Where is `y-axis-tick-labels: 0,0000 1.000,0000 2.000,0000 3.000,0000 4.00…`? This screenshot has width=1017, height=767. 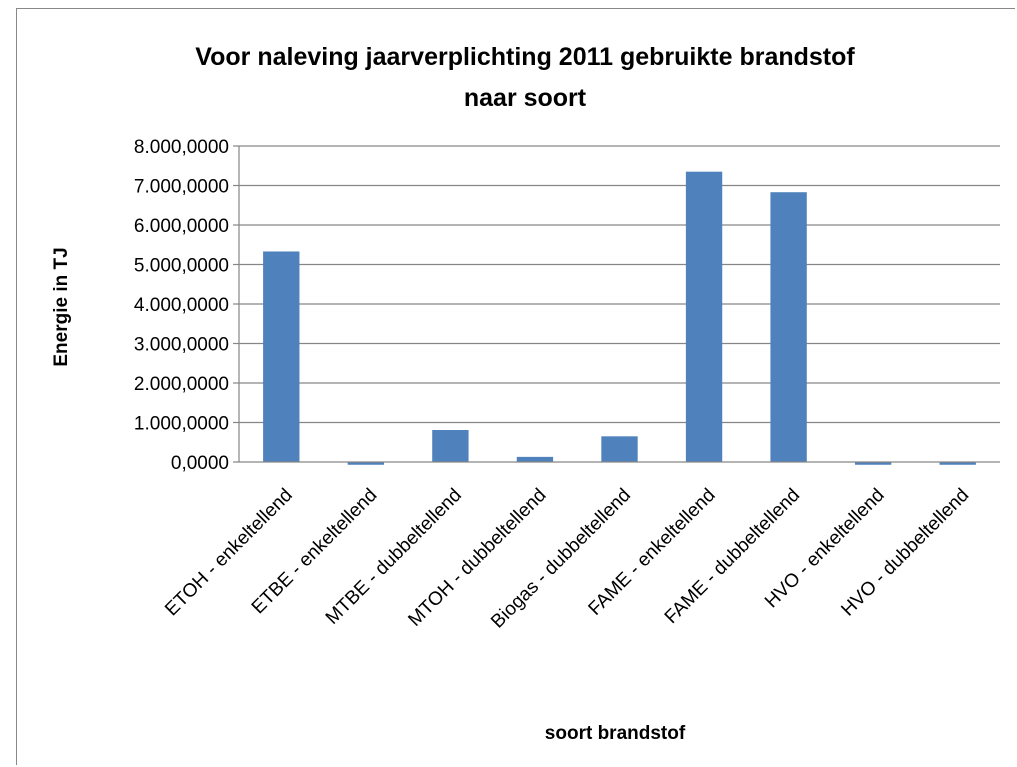 y-axis-tick-labels: 0,0000 1.000,0000 2.000,0000 3.000,0000 4.00… is located at coordinates (181, 305).